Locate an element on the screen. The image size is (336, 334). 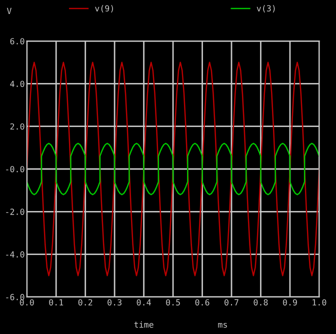
x-tick-label: 1.0 is located at coordinates (319, 302).